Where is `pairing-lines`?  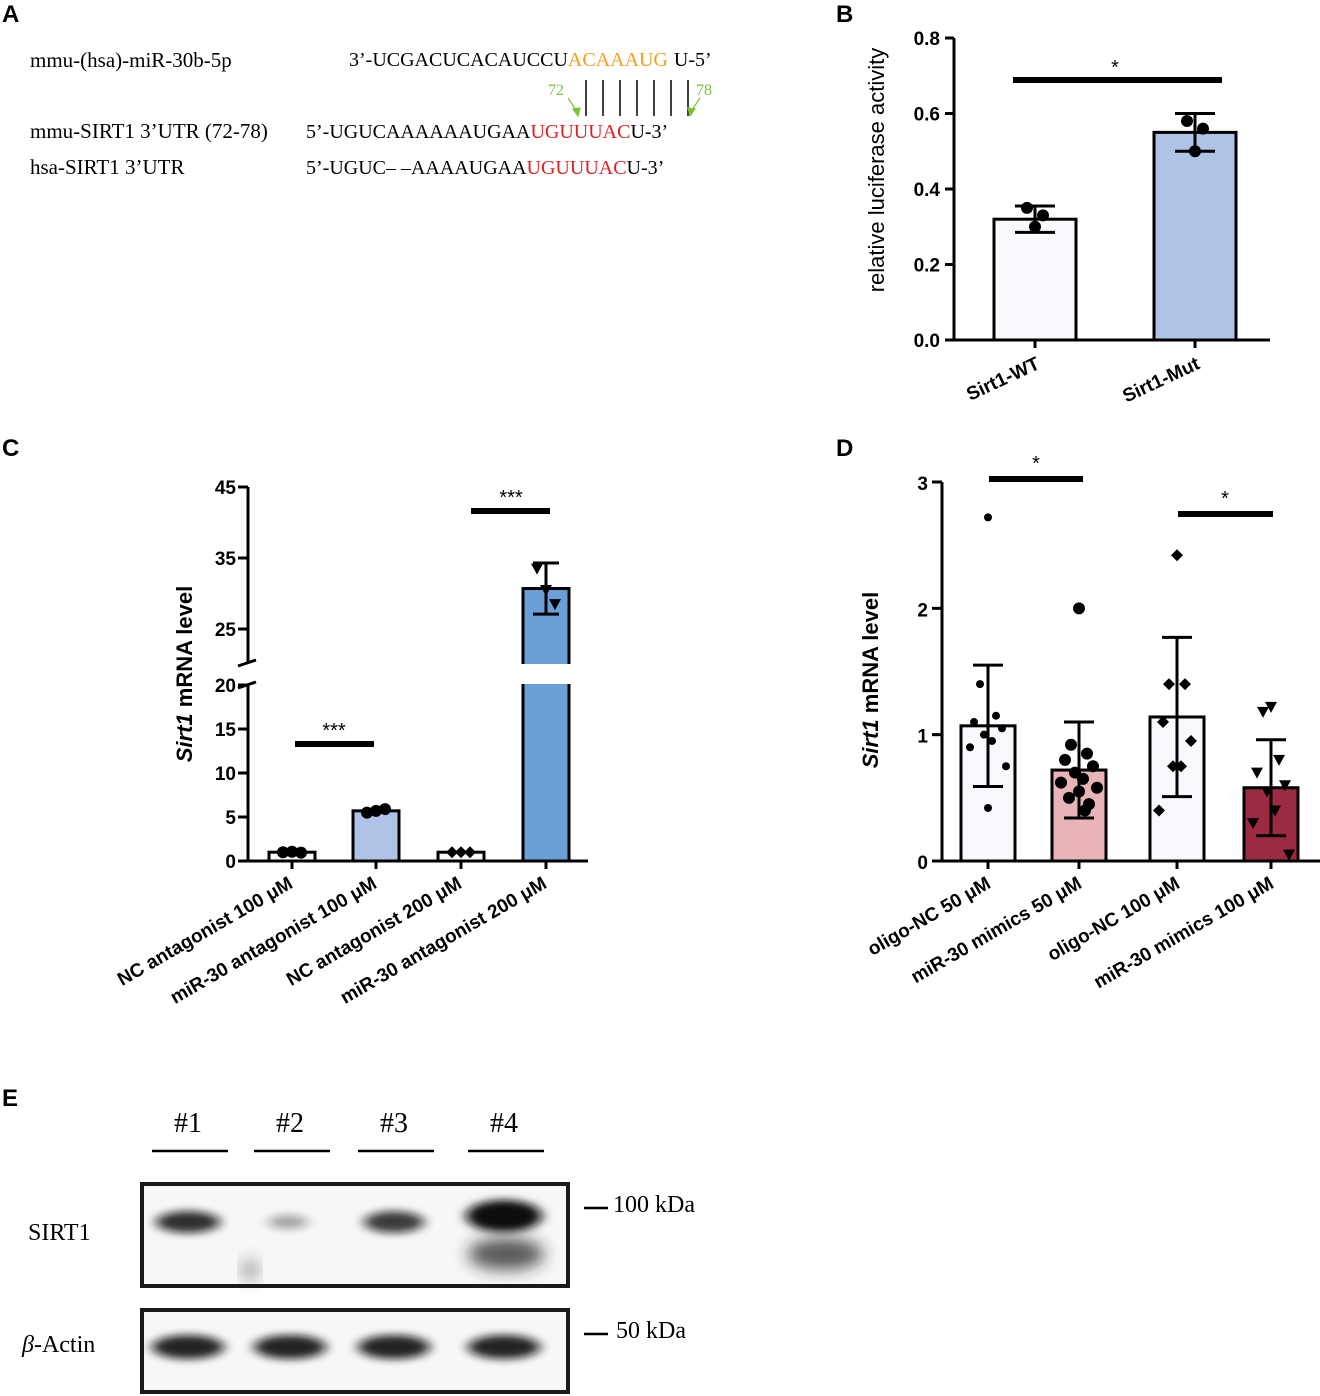
pairing-lines is located at coordinates (637, 98).